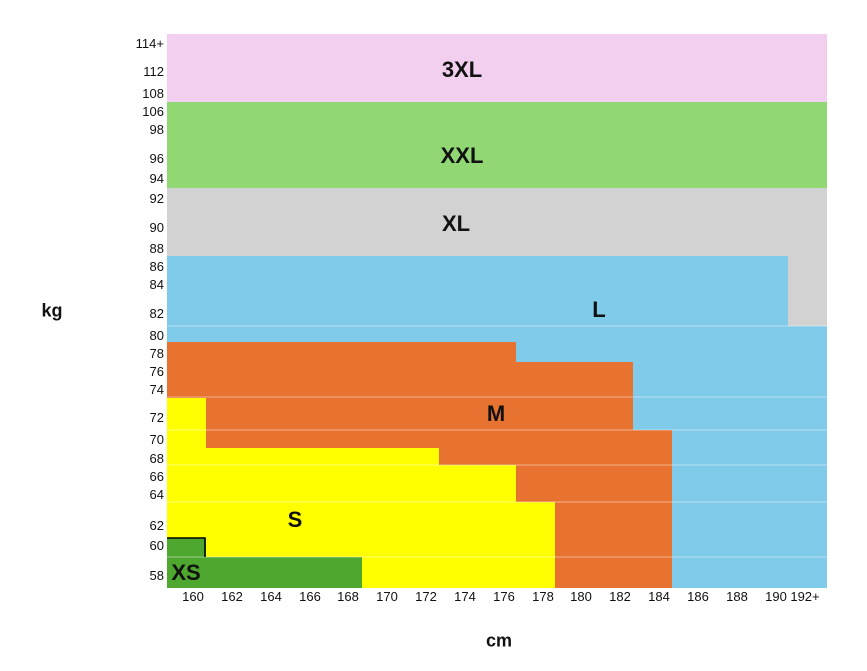 This screenshot has height=671, width=867. What do you see at coordinates (659, 596) in the screenshot?
I see `x-tick-label: 184` at bounding box center [659, 596].